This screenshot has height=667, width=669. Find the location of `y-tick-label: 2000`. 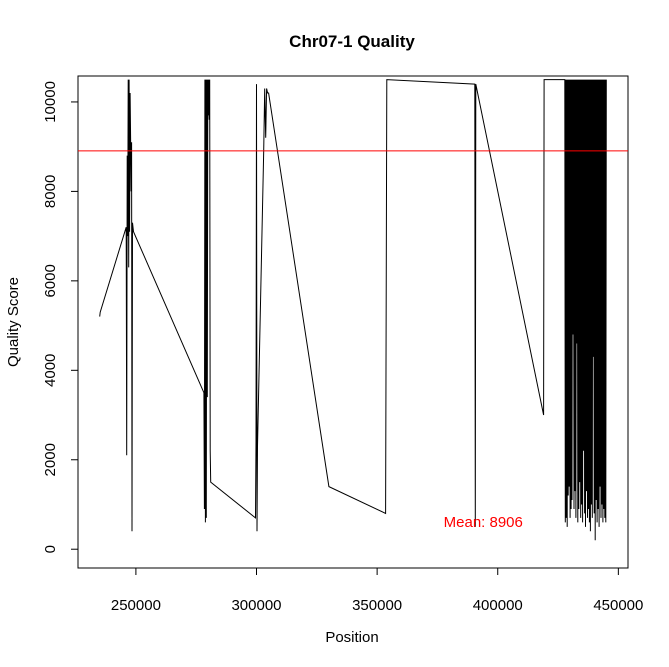

y-tick-label: 2000 is located at coordinates (50, 459).